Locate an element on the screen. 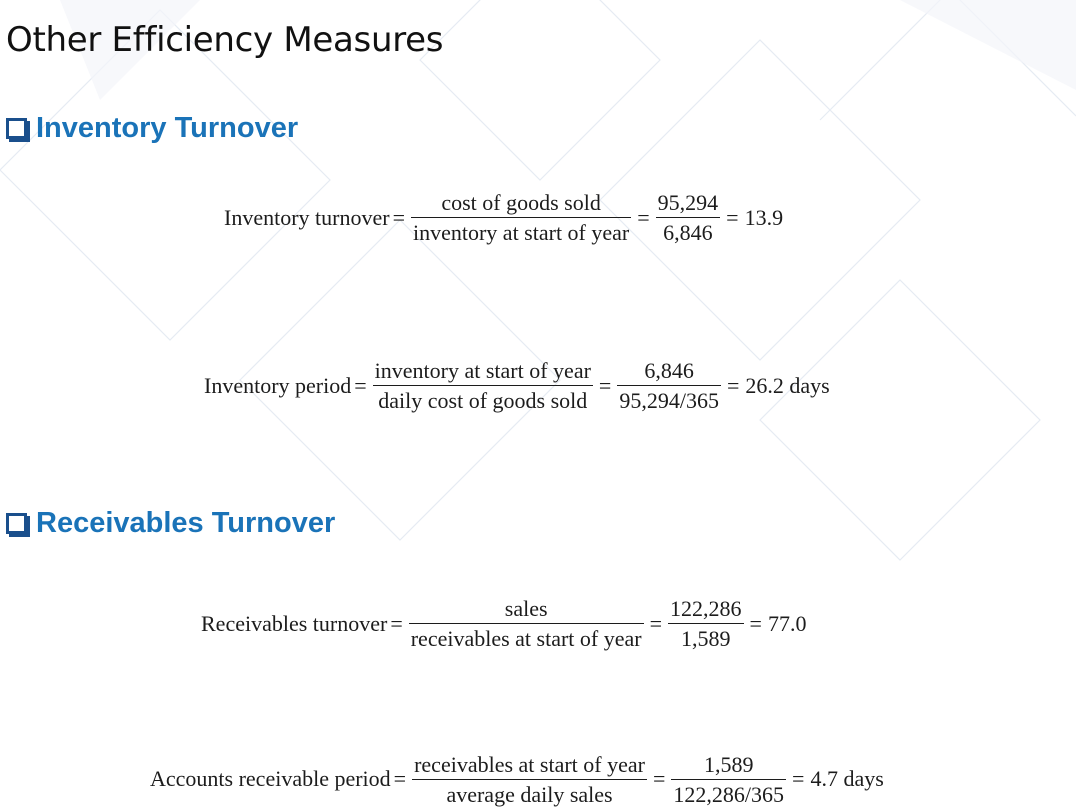  fraction-denominator: daily cost of goods sold is located at coordinates (483, 401).